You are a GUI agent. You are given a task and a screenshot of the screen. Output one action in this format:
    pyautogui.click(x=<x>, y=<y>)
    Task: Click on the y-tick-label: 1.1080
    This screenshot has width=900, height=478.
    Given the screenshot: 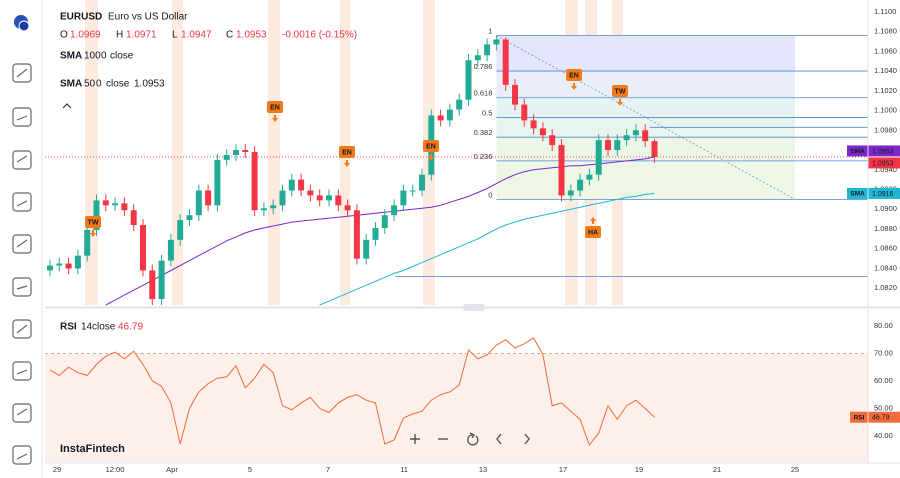 What is the action you would take?
    pyautogui.click(x=885, y=31)
    